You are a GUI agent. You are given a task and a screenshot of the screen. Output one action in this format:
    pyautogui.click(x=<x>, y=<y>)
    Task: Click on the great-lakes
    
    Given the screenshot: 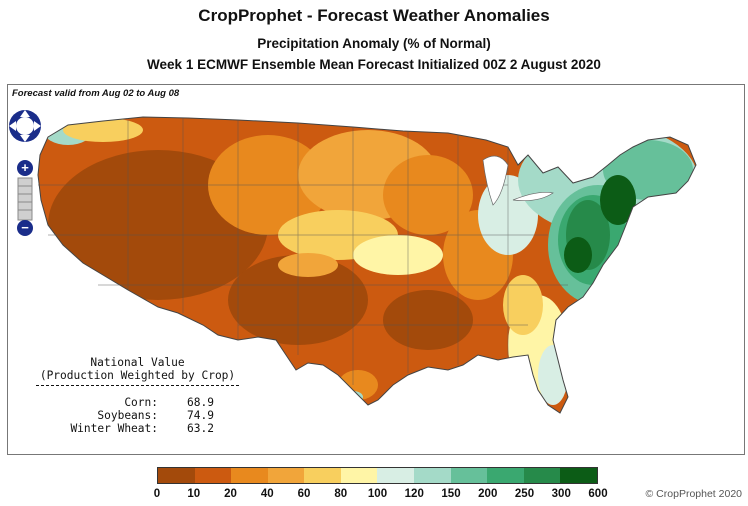 What is the action you would take?
    pyautogui.click(x=495, y=180)
    